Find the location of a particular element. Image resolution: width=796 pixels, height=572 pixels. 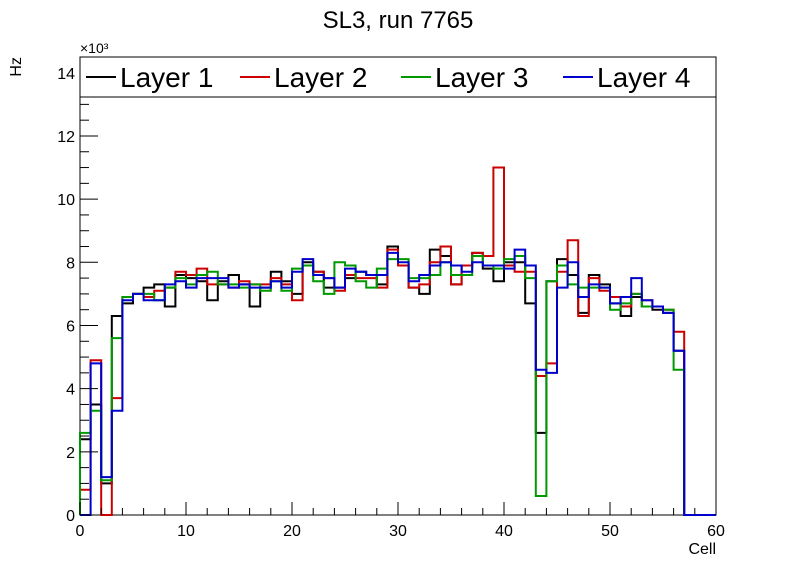

y-tick-label: 6 is located at coordinates (70, 326).